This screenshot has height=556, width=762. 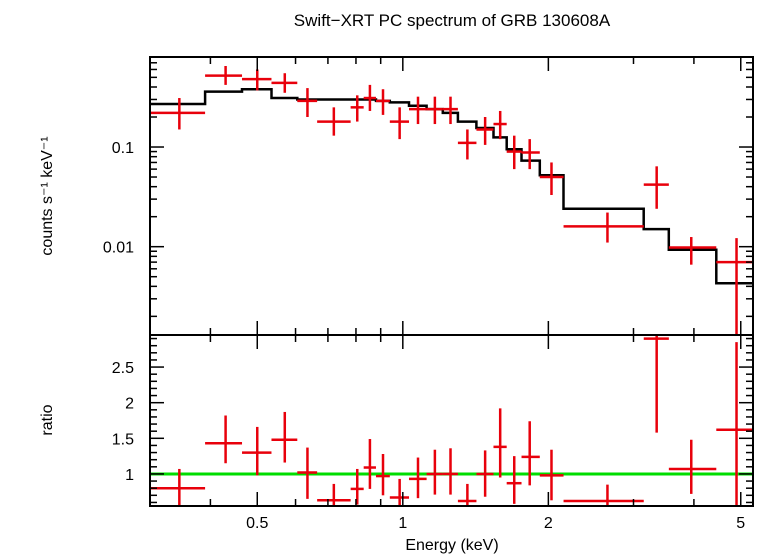 I want to click on y-tick-label: 2.5, so click(x=123, y=368).